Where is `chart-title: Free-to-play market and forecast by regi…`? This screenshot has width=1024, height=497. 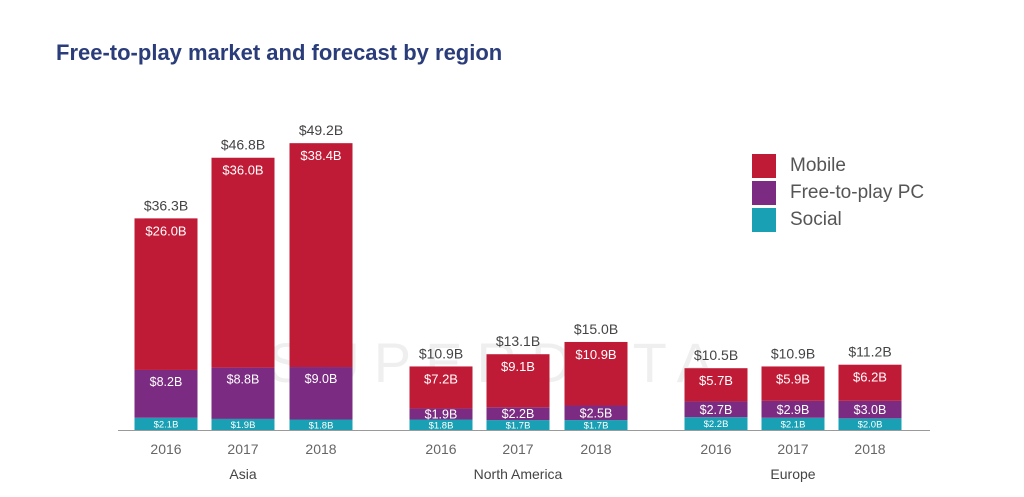 chart-title: Free-to-play market and forecast by regi… is located at coordinates (279, 52).